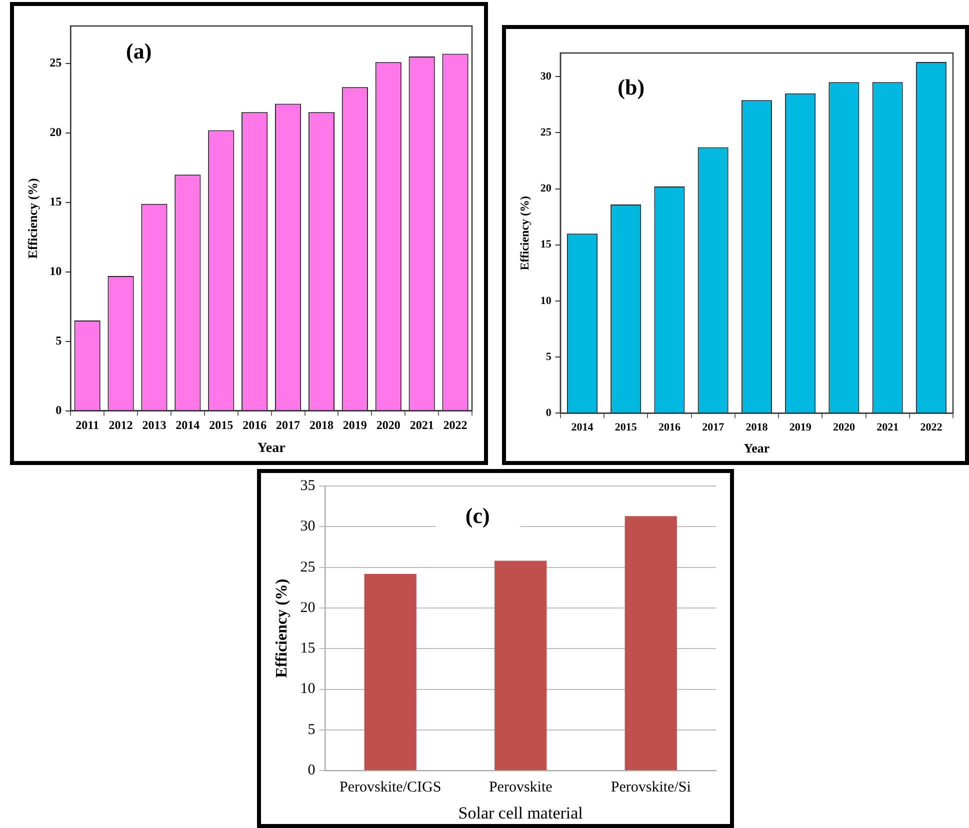 This screenshot has width=969, height=828. What do you see at coordinates (120, 425) in the screenshot?
I see `x-tick-label: 2012` at bounding box center [120, 425].